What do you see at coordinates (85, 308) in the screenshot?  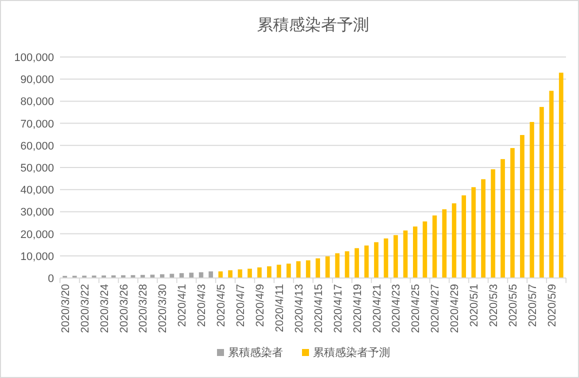 I see `x-tick-label: 2020/3/22` at bounding box center [85, 308].